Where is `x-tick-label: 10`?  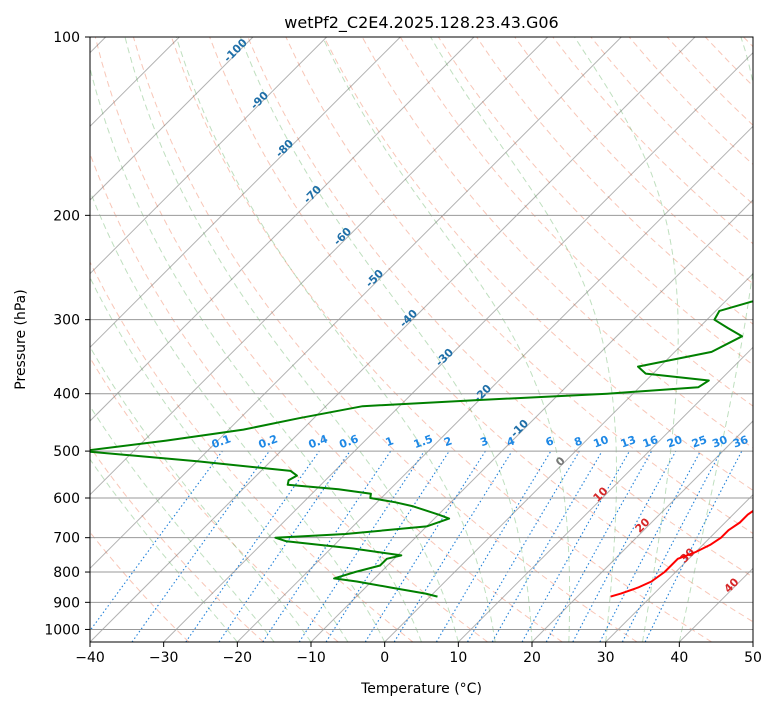 x-tick-label: 10 is located at coordinates (458, 658).